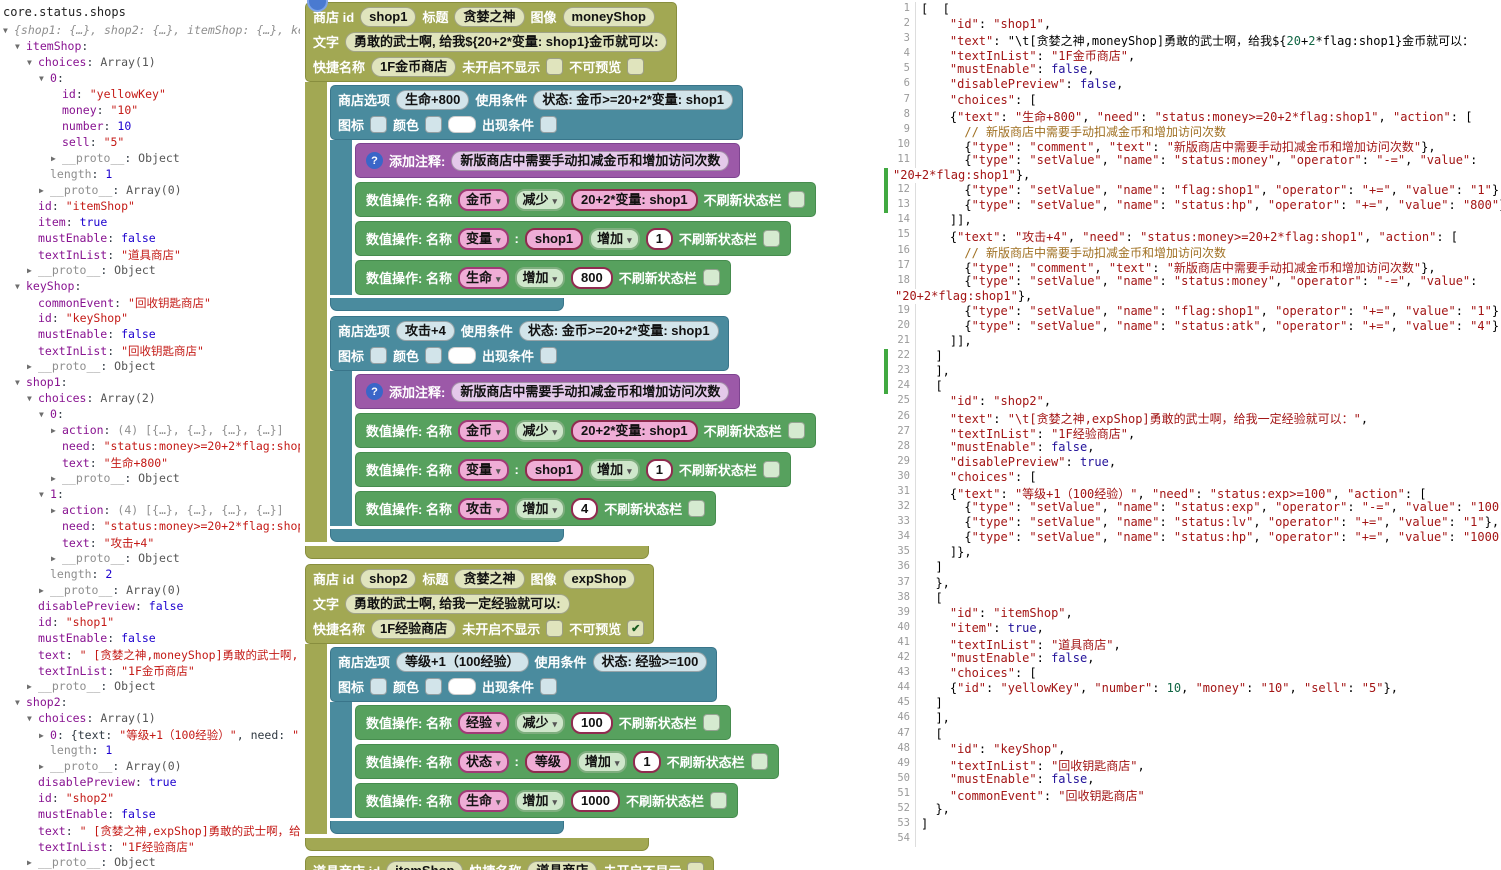 Image resolution: width=1501 pixels, height=870 pixels. I want to click on tree-row: ▼ choices: Array(1), so click(91, 718).